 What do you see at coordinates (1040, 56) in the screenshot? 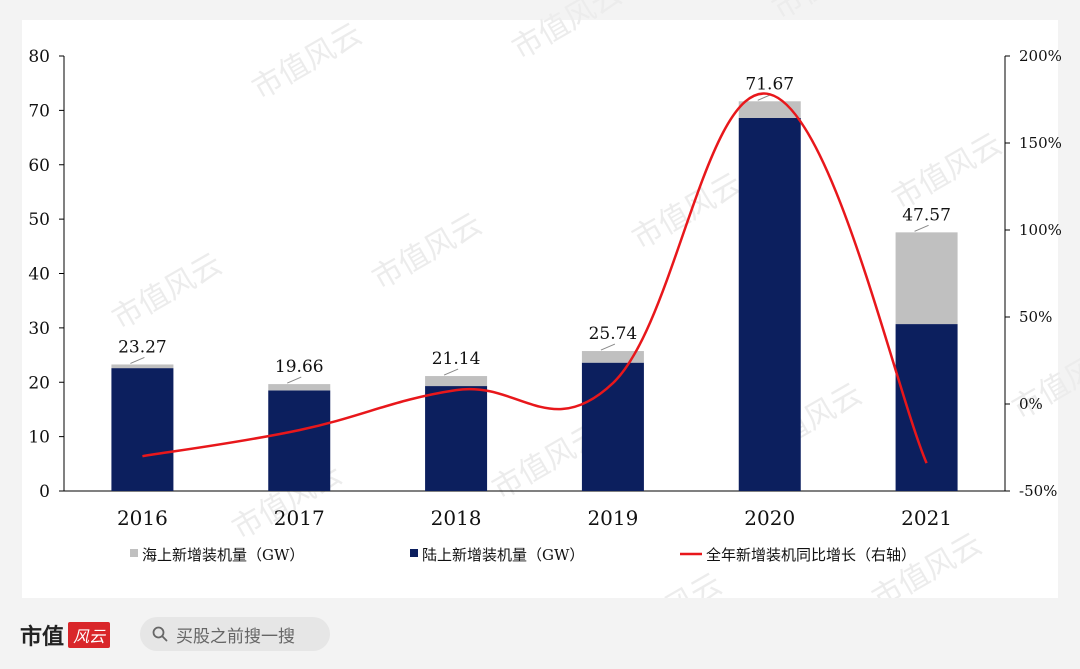
I see `y2-tick-label: 200%` at bounding box center [1040, 56].